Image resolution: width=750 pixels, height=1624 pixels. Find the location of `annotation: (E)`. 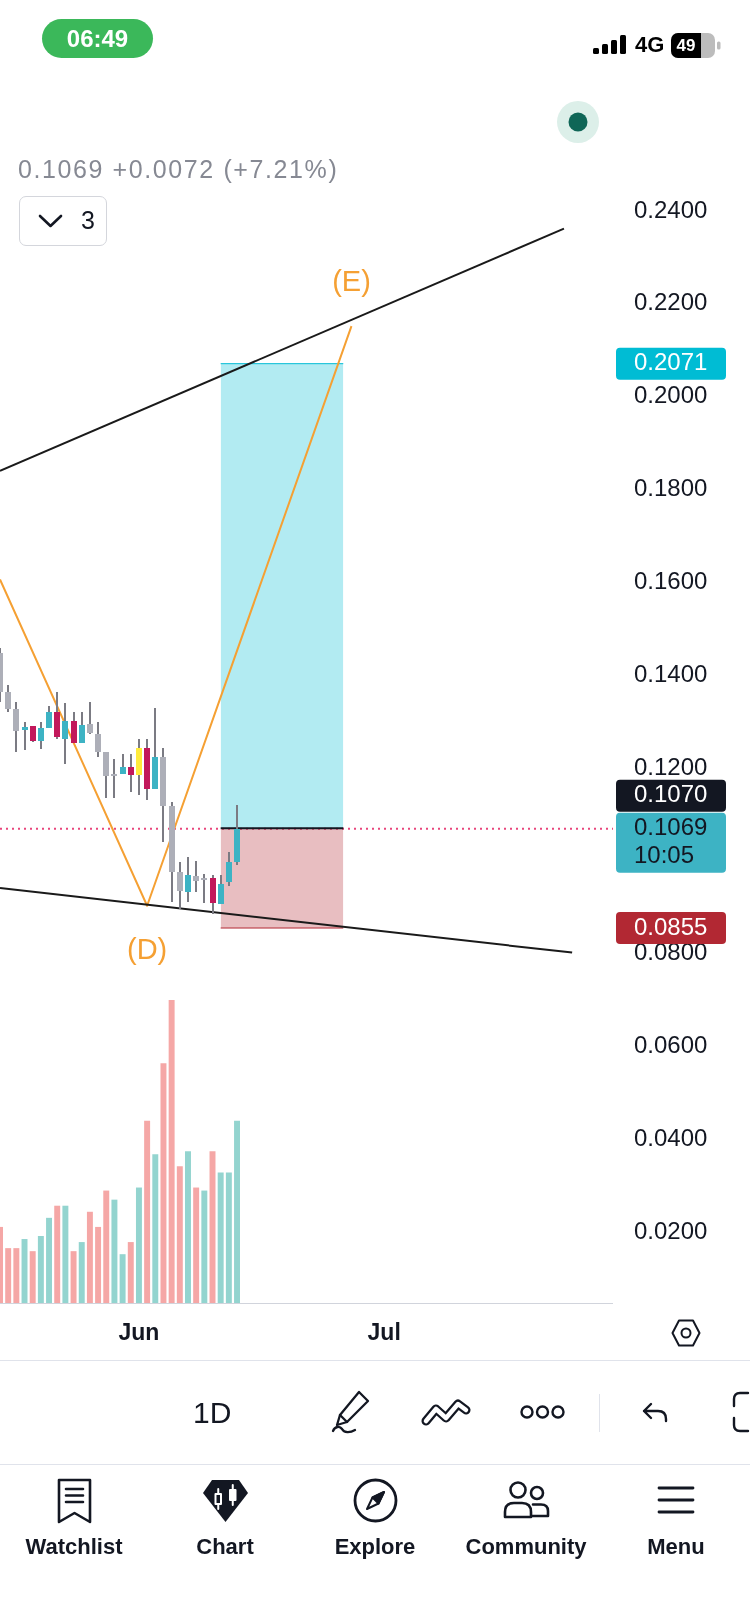

annotation: (E) is located at coordinates (351, 281).